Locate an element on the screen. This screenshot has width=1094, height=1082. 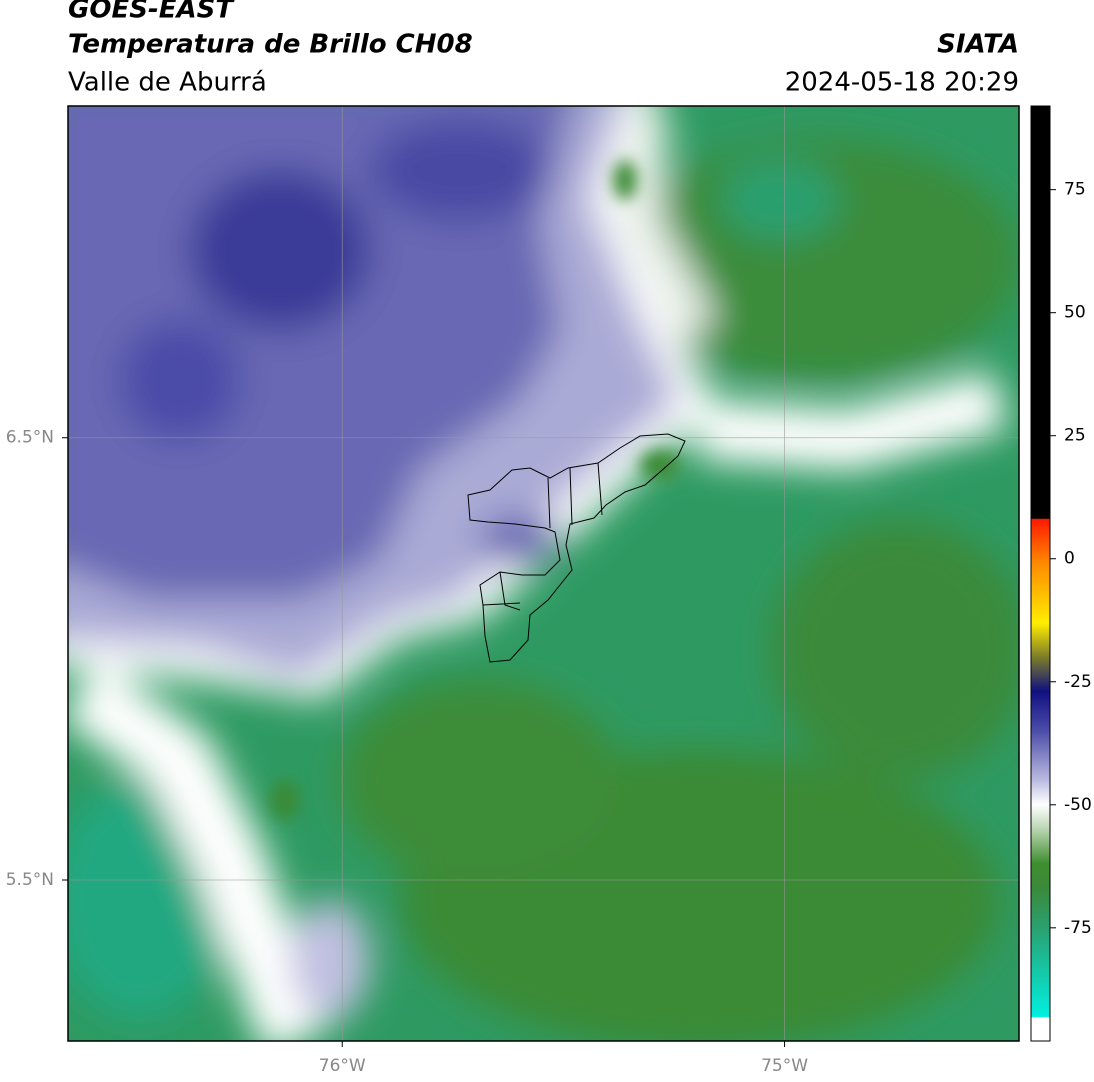
colorbar-tick-label: 0 is located at coordinates (1069, 559).